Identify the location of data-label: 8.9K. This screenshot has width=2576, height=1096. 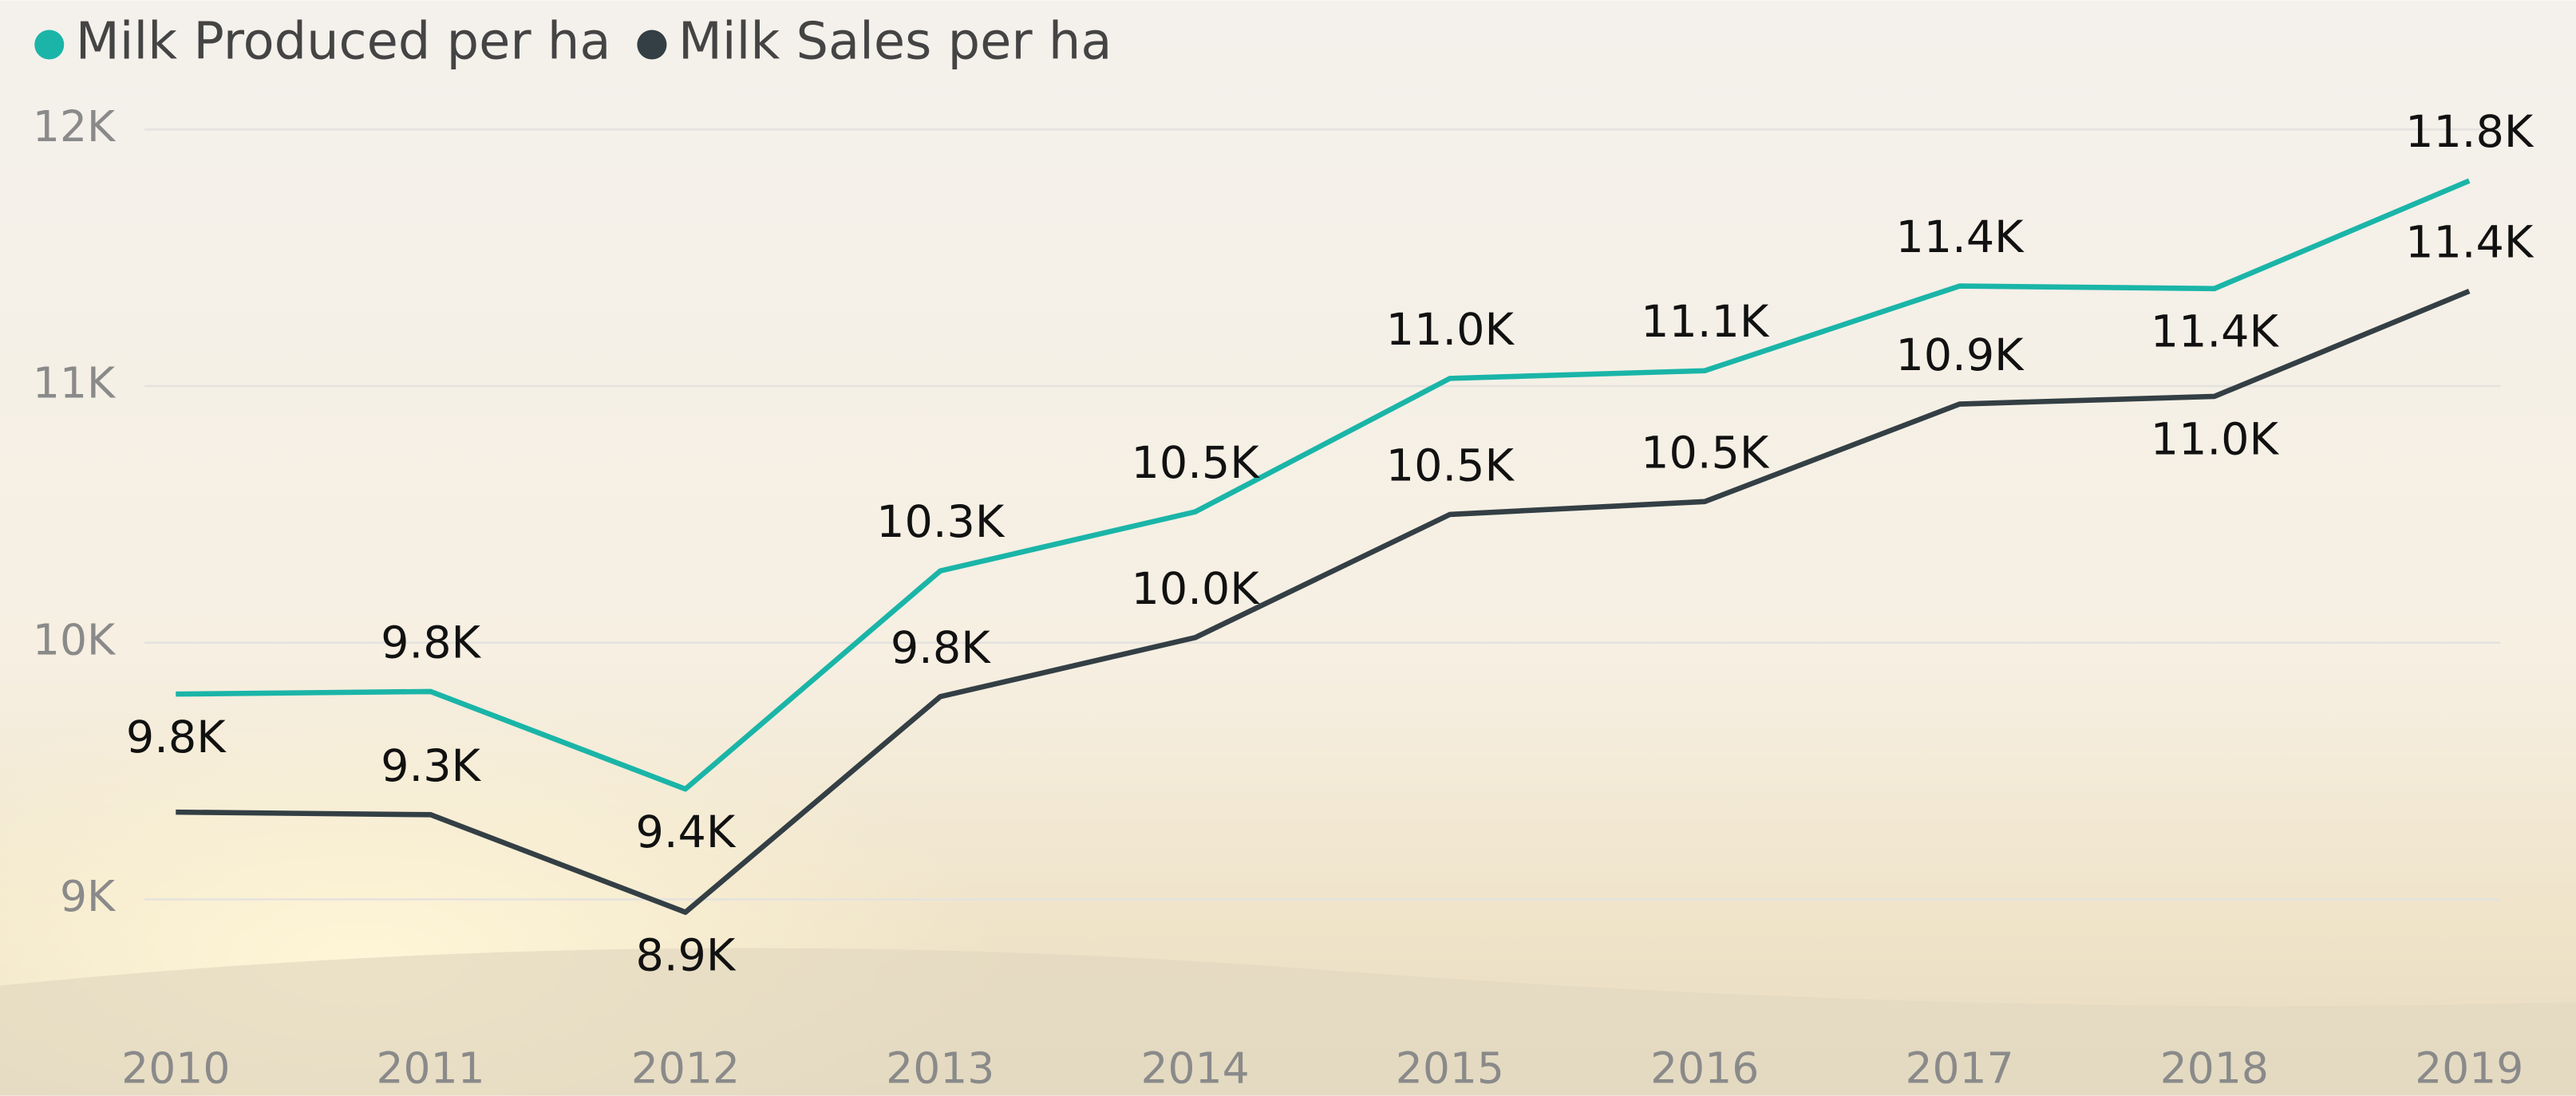
(686, 955).